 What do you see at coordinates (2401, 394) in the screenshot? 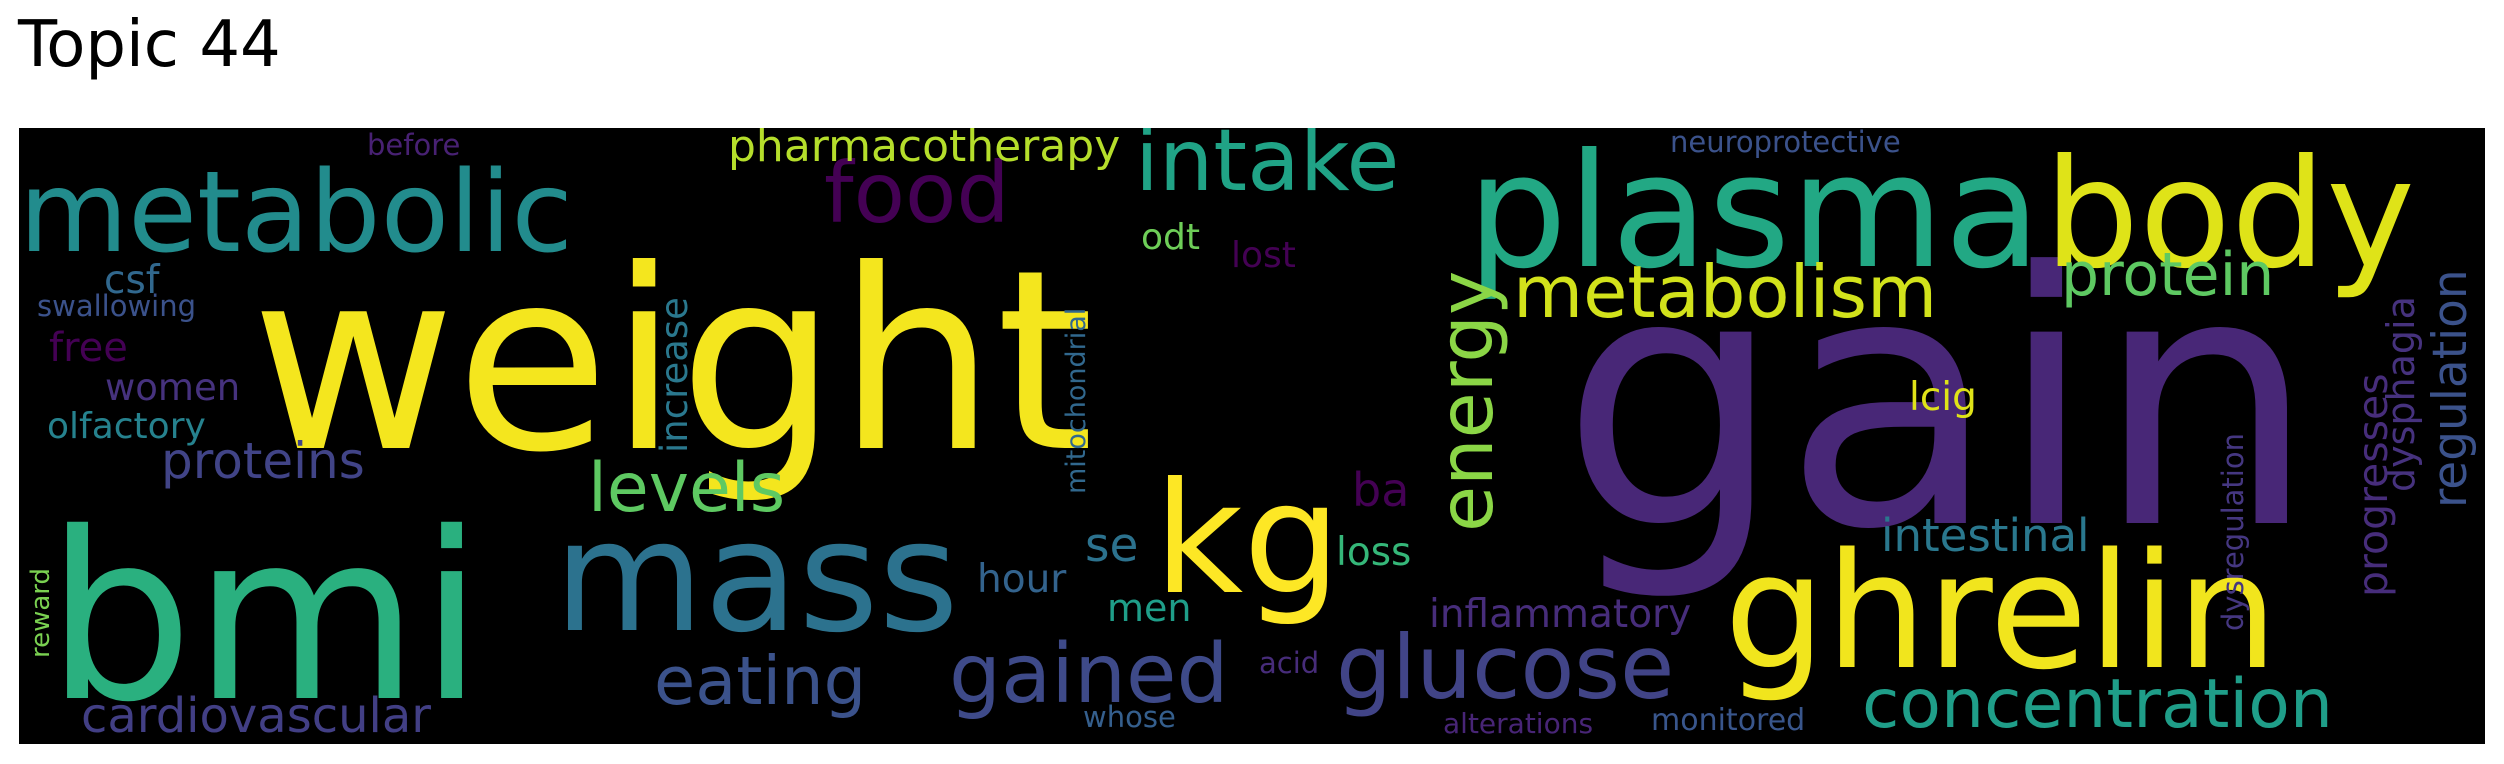
I see `word-dysphagia: dysphagia` at bounding box center [2401, 394].